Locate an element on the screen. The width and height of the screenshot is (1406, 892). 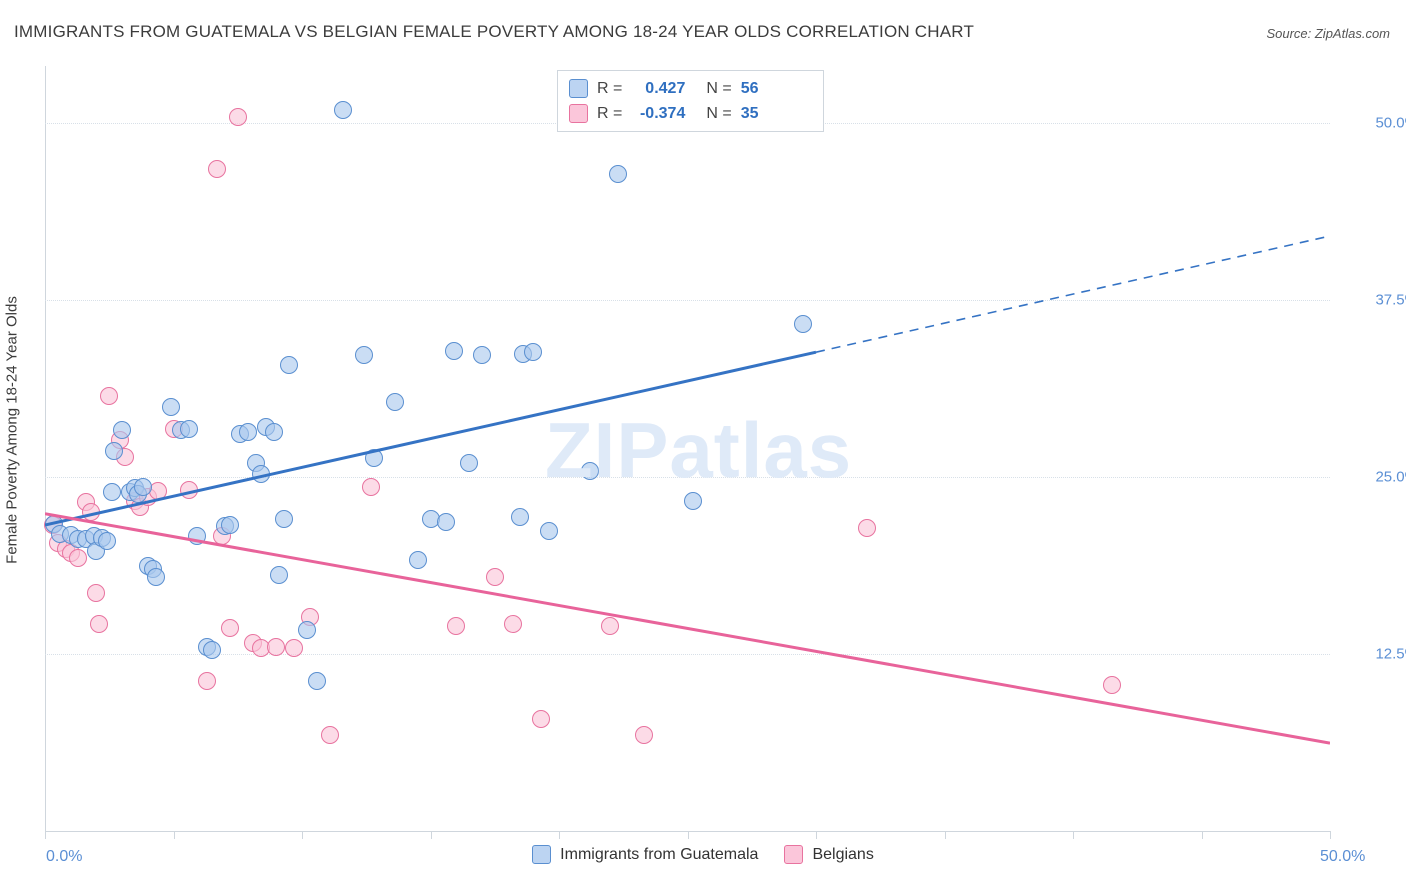
legend-row-guatemala: R = 0.427 N = 56 is located at coordinates (663, 88).